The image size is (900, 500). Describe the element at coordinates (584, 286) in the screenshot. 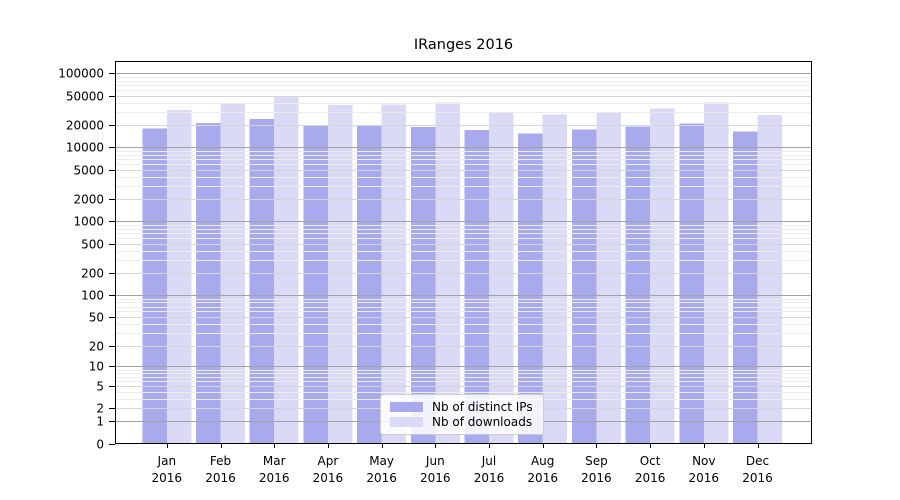

I see `bar-distinct-ips-sep` at that location.